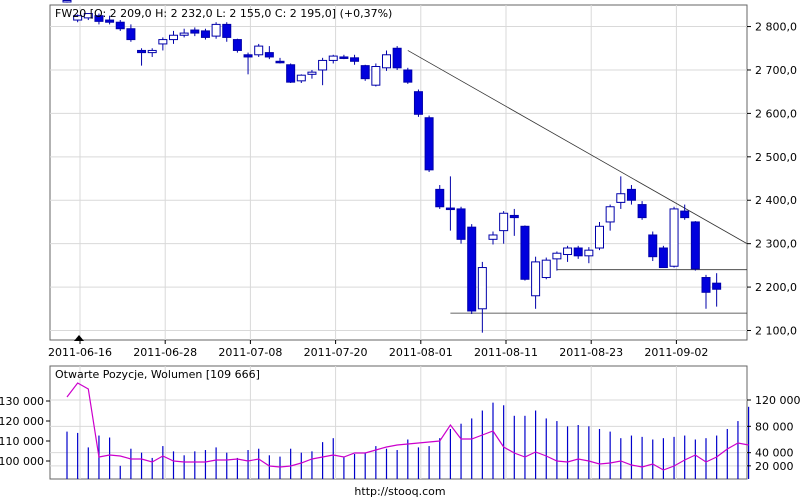 Image resolution: width=800 pixels, height=500 pixels. Describe the element at coordinates (777, 400) in the screenshot. I see `volume-tick-label: 120 000` at that location.